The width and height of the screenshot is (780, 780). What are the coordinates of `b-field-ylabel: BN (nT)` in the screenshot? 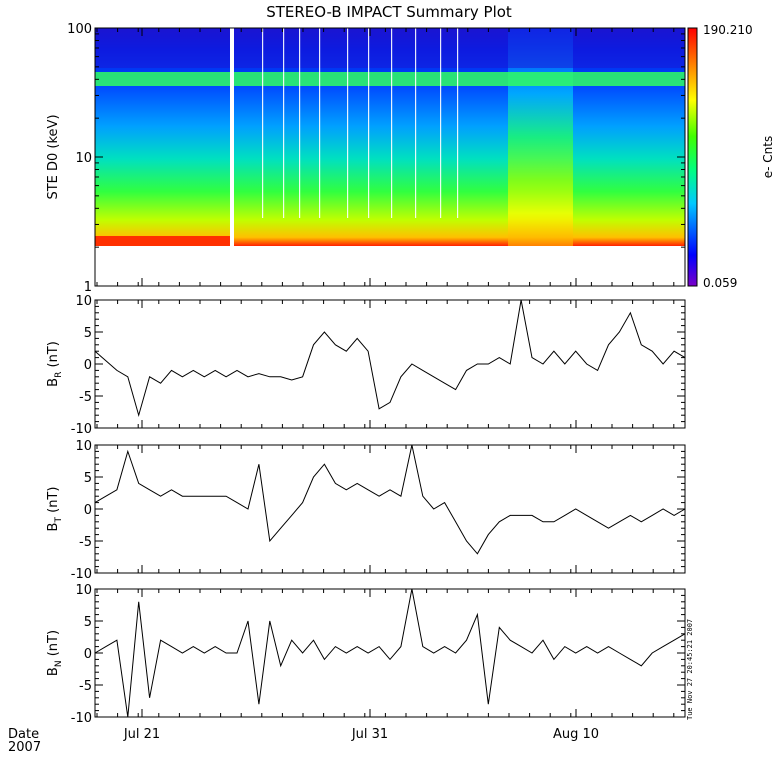 It's located at (55, 653).